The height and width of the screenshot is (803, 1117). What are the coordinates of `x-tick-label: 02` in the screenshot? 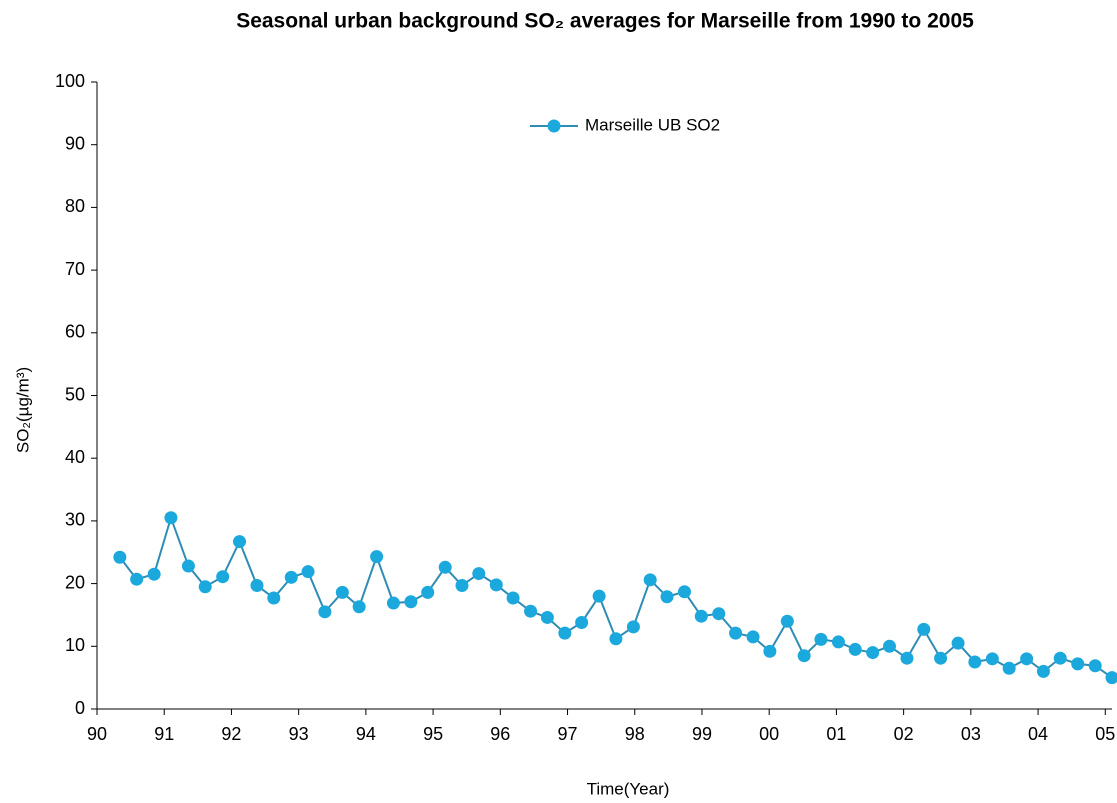 It's located at (904, 734).